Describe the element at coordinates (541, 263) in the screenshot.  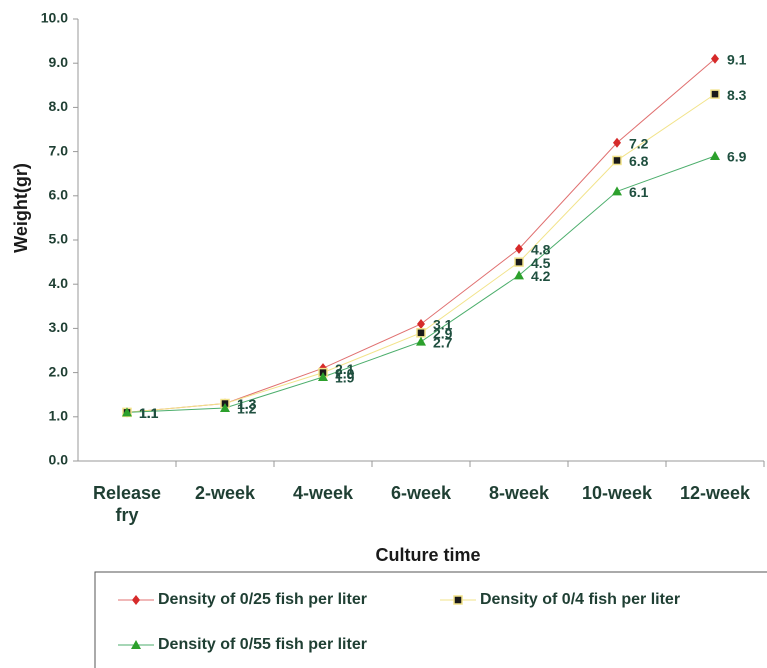
I see `data-label: 4.5` at that location.